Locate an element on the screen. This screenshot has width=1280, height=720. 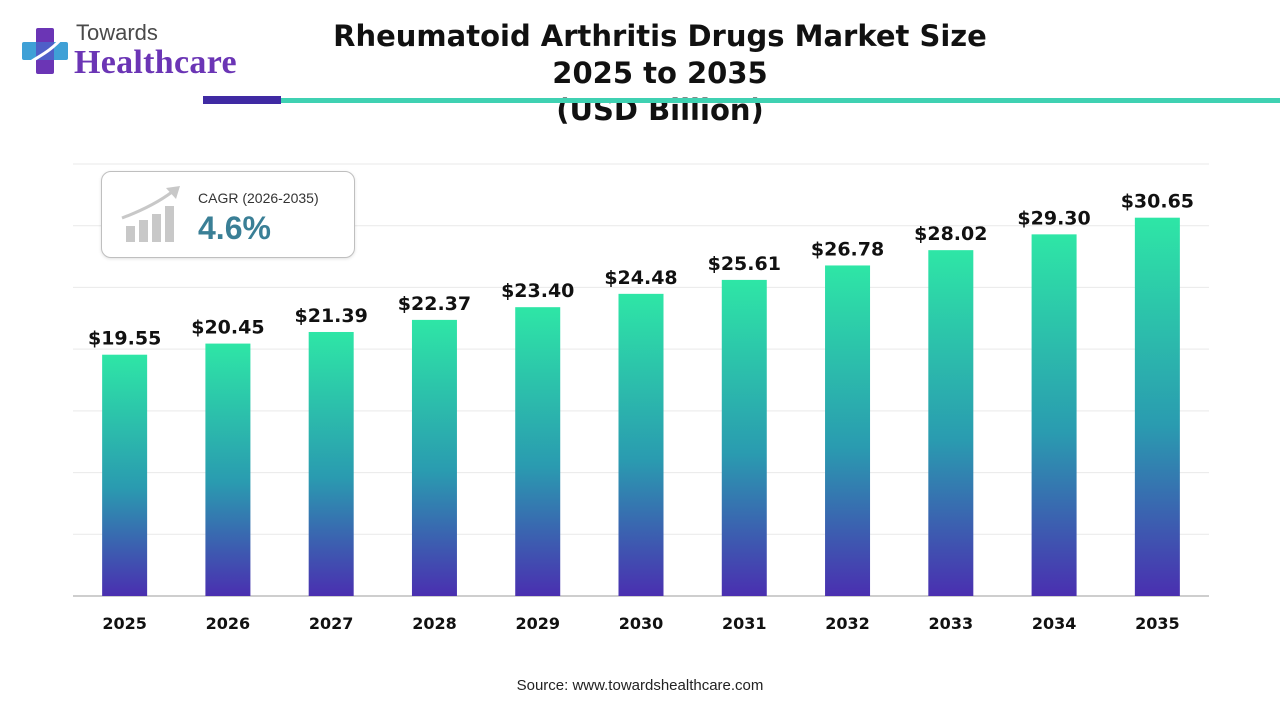
header-divider-accent is located at coordinates (242, 100).